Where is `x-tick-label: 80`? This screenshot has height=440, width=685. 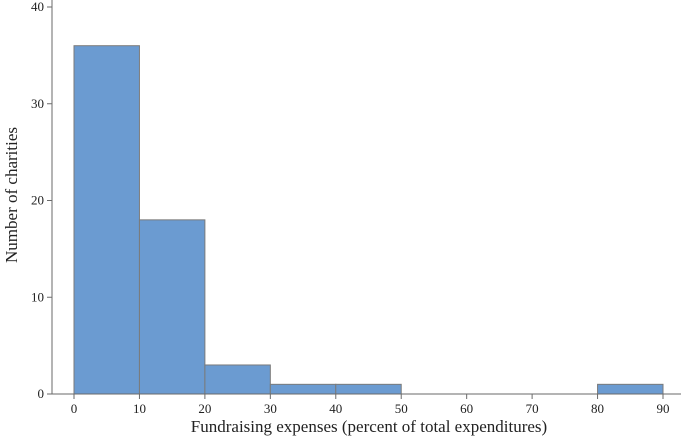
x-tick-label: 80 is located at coordinates (597, 408).